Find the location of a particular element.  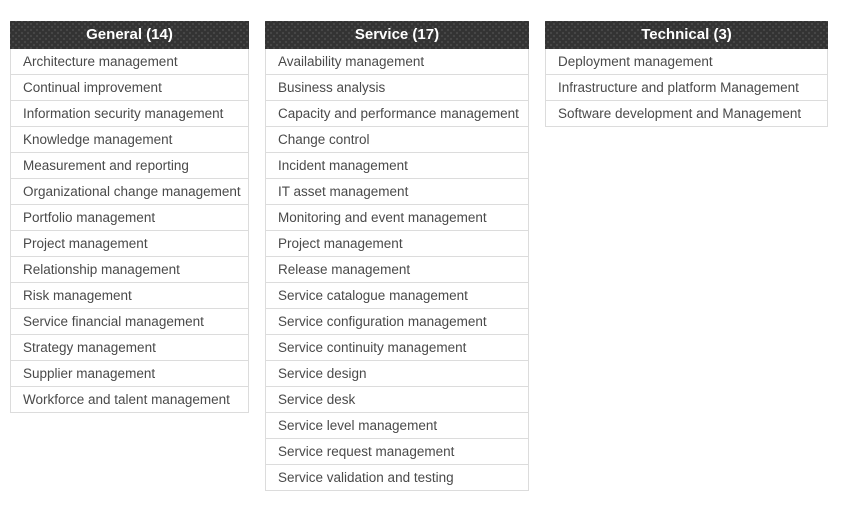

list-item: Service financial management is located at coordinates (129, 322).